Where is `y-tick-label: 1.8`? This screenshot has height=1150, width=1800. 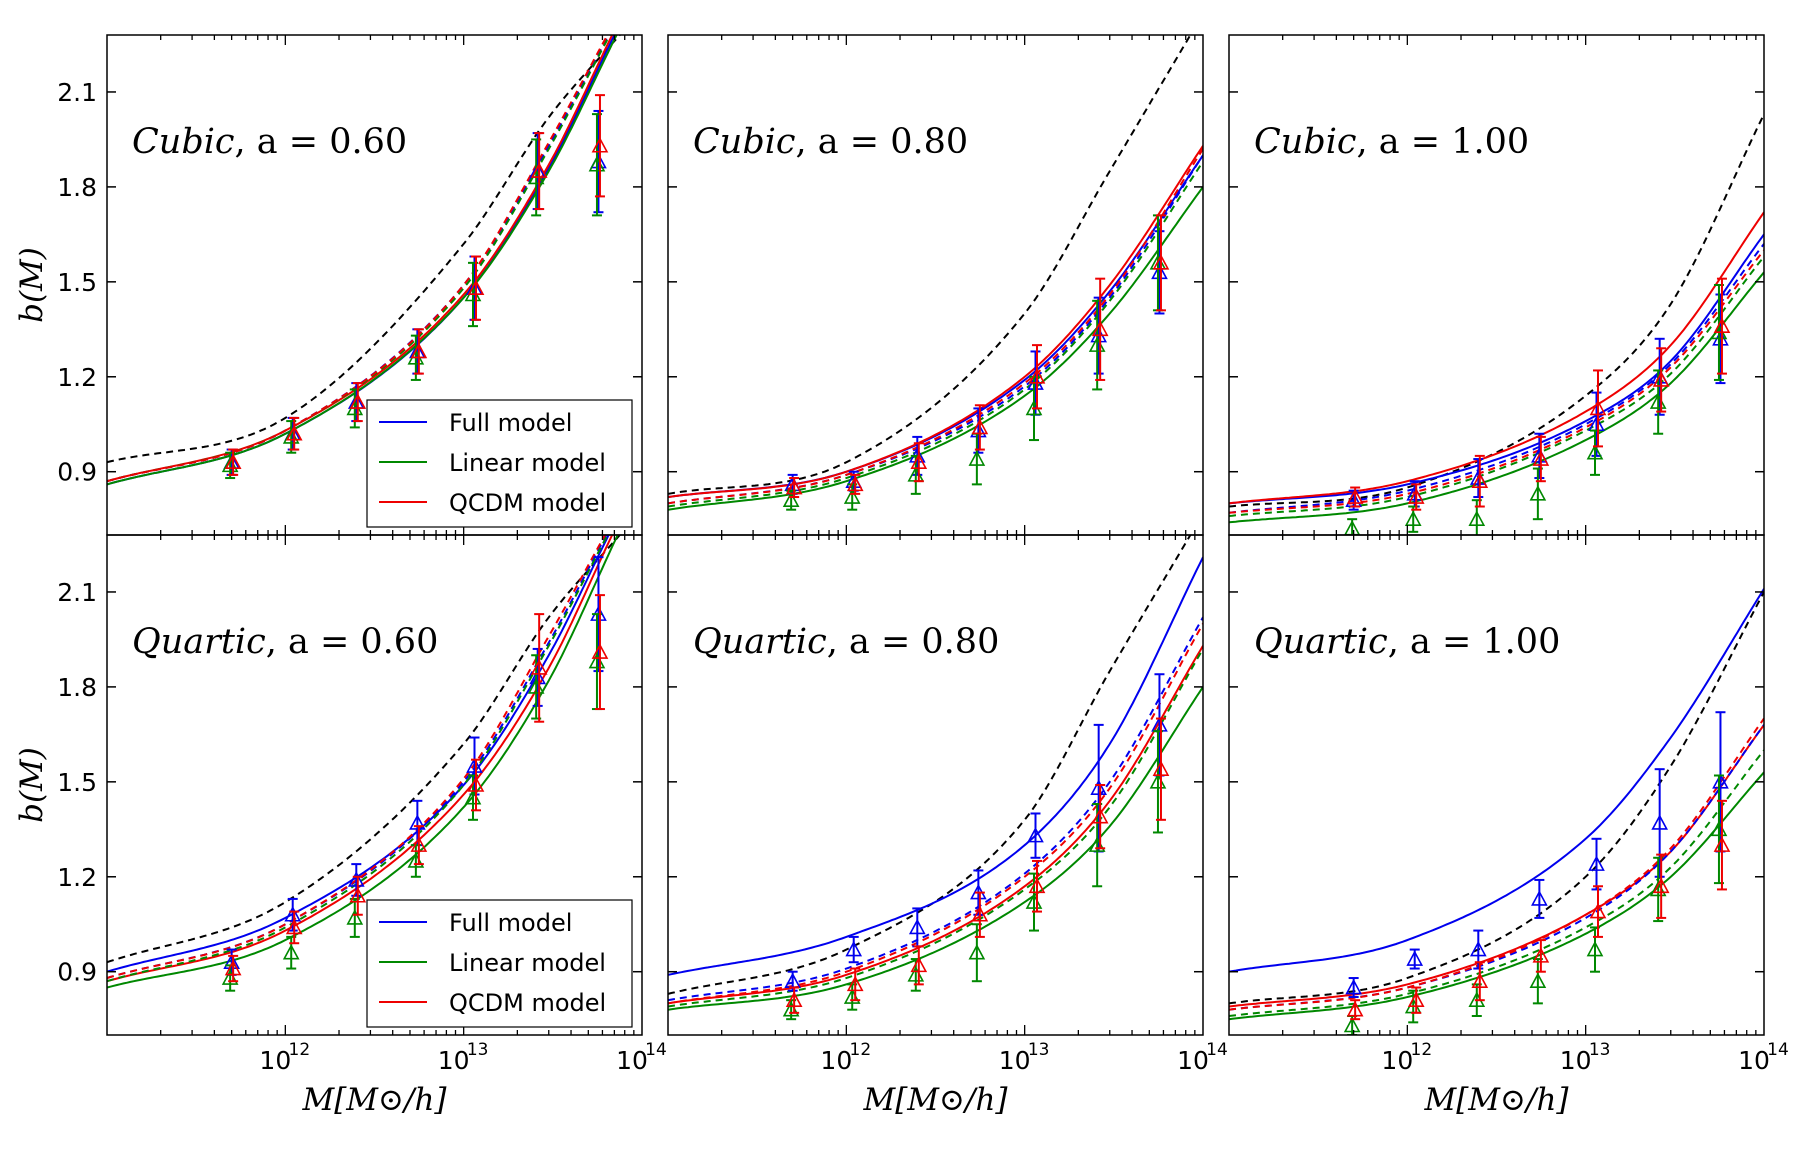 y-tick-label: 1.8 is located at coordinates (77, 187).